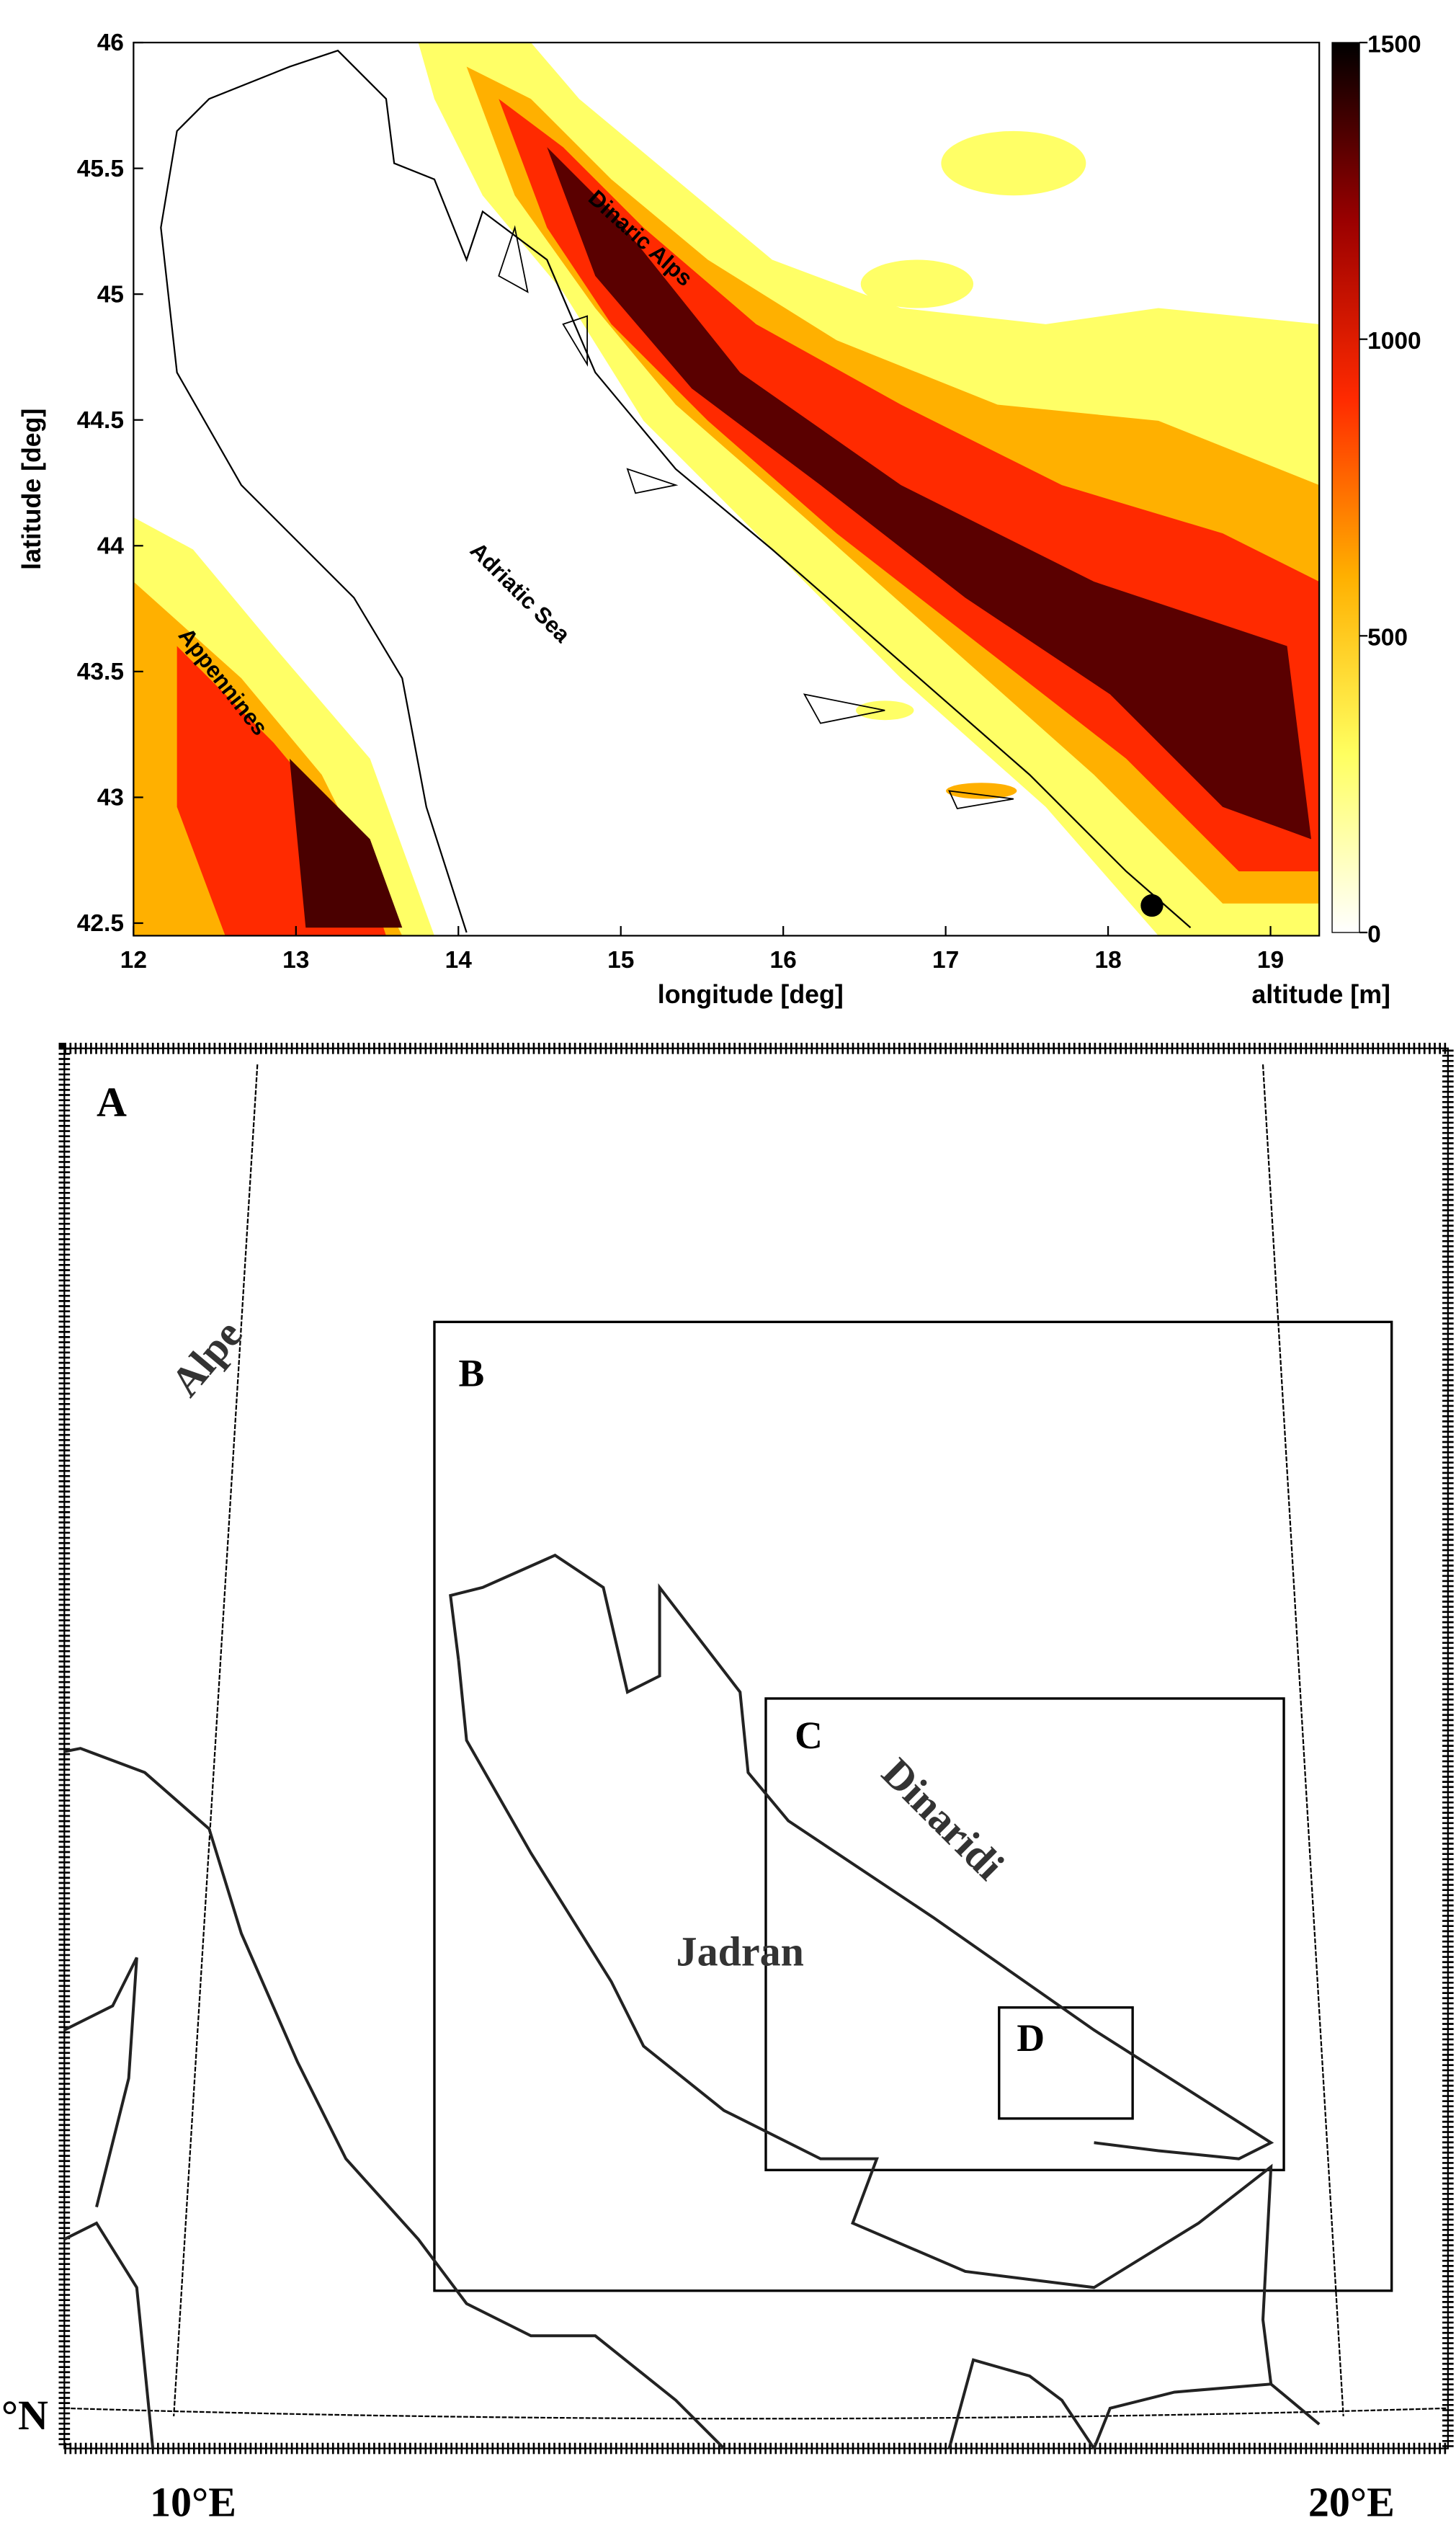 Image resolution: width=1456 pixels, height=2528 pixels. Describe the element at coordinates (1107, 961) in the screenshot. I see `x-tick-label: 18` at that location.